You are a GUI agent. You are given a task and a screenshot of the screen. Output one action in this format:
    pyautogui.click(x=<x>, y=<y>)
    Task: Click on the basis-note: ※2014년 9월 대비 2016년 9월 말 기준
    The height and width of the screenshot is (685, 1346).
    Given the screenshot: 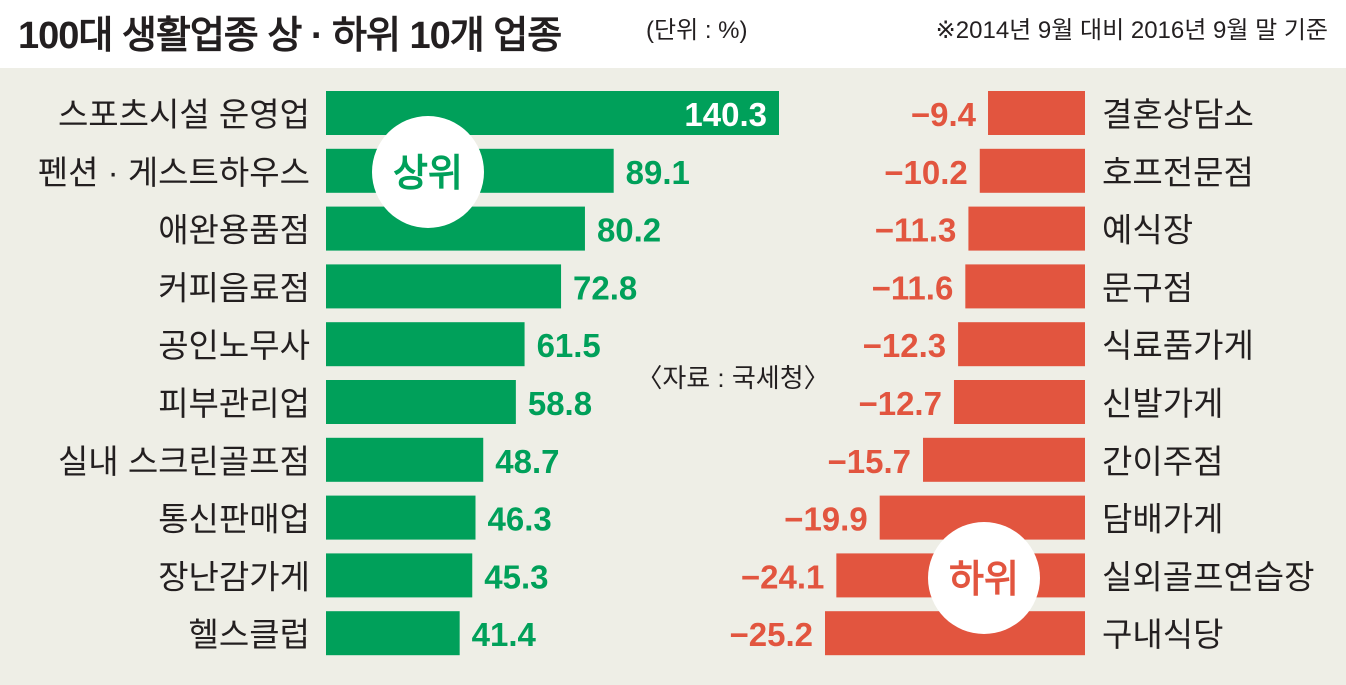 What is the action you would take?
    pyautogui.click(x=1131, y=30)
    